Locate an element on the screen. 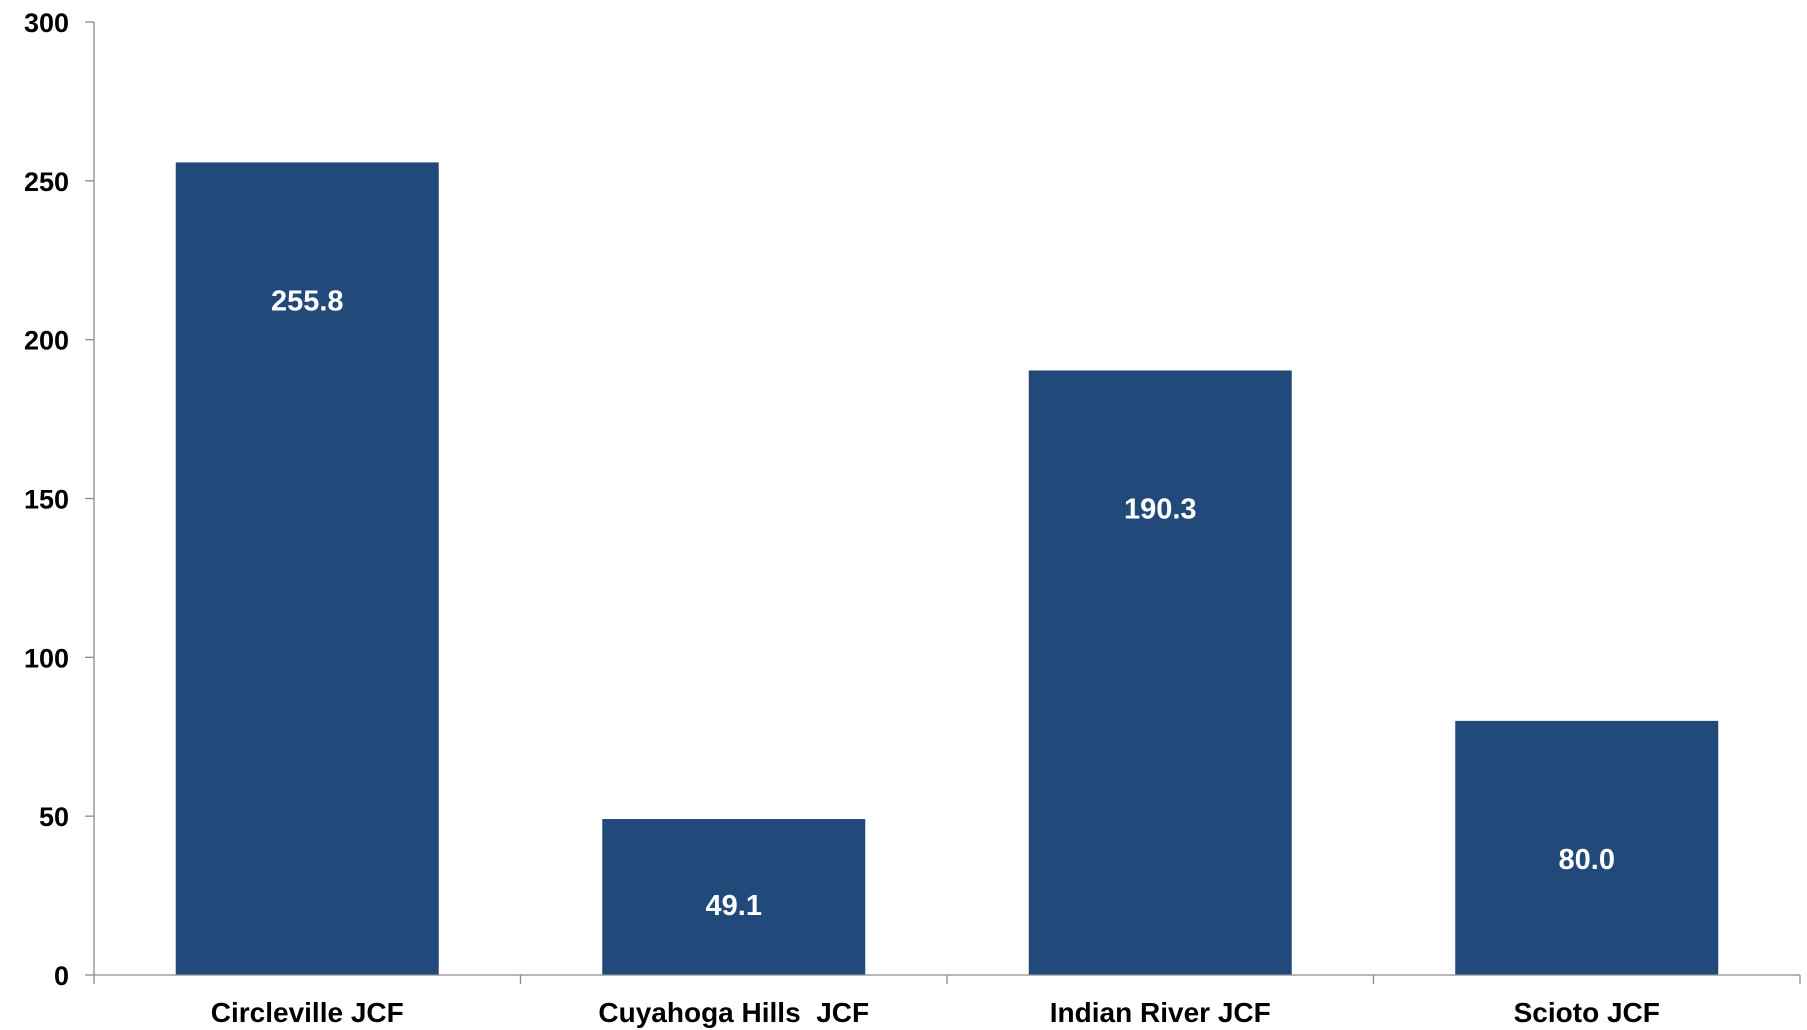 The width and height of the screenshot is (1807, 1030). x-tick-label: Scioto JCF is located at coordinates (1587, 1012).